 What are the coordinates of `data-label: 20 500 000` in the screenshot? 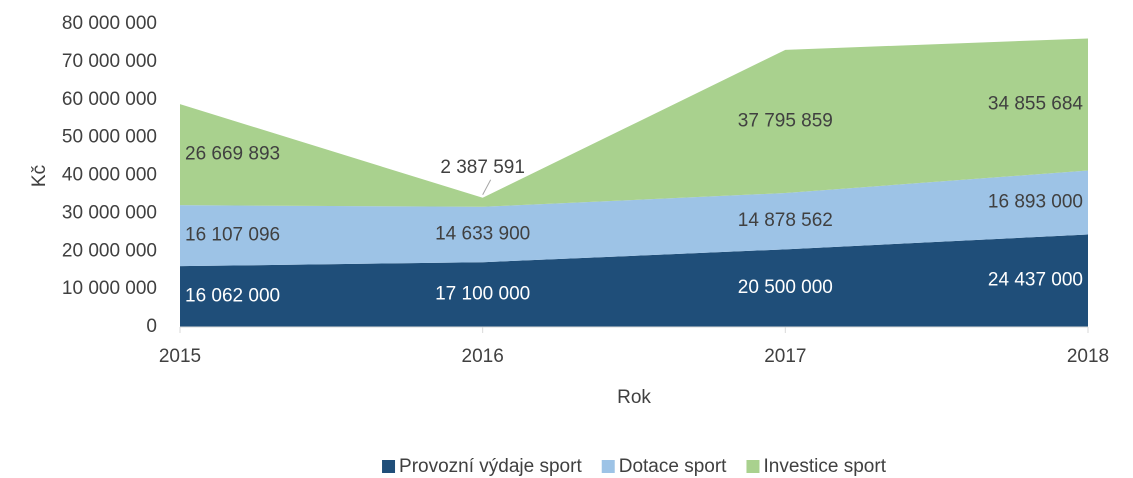 It's located at (785, 287).